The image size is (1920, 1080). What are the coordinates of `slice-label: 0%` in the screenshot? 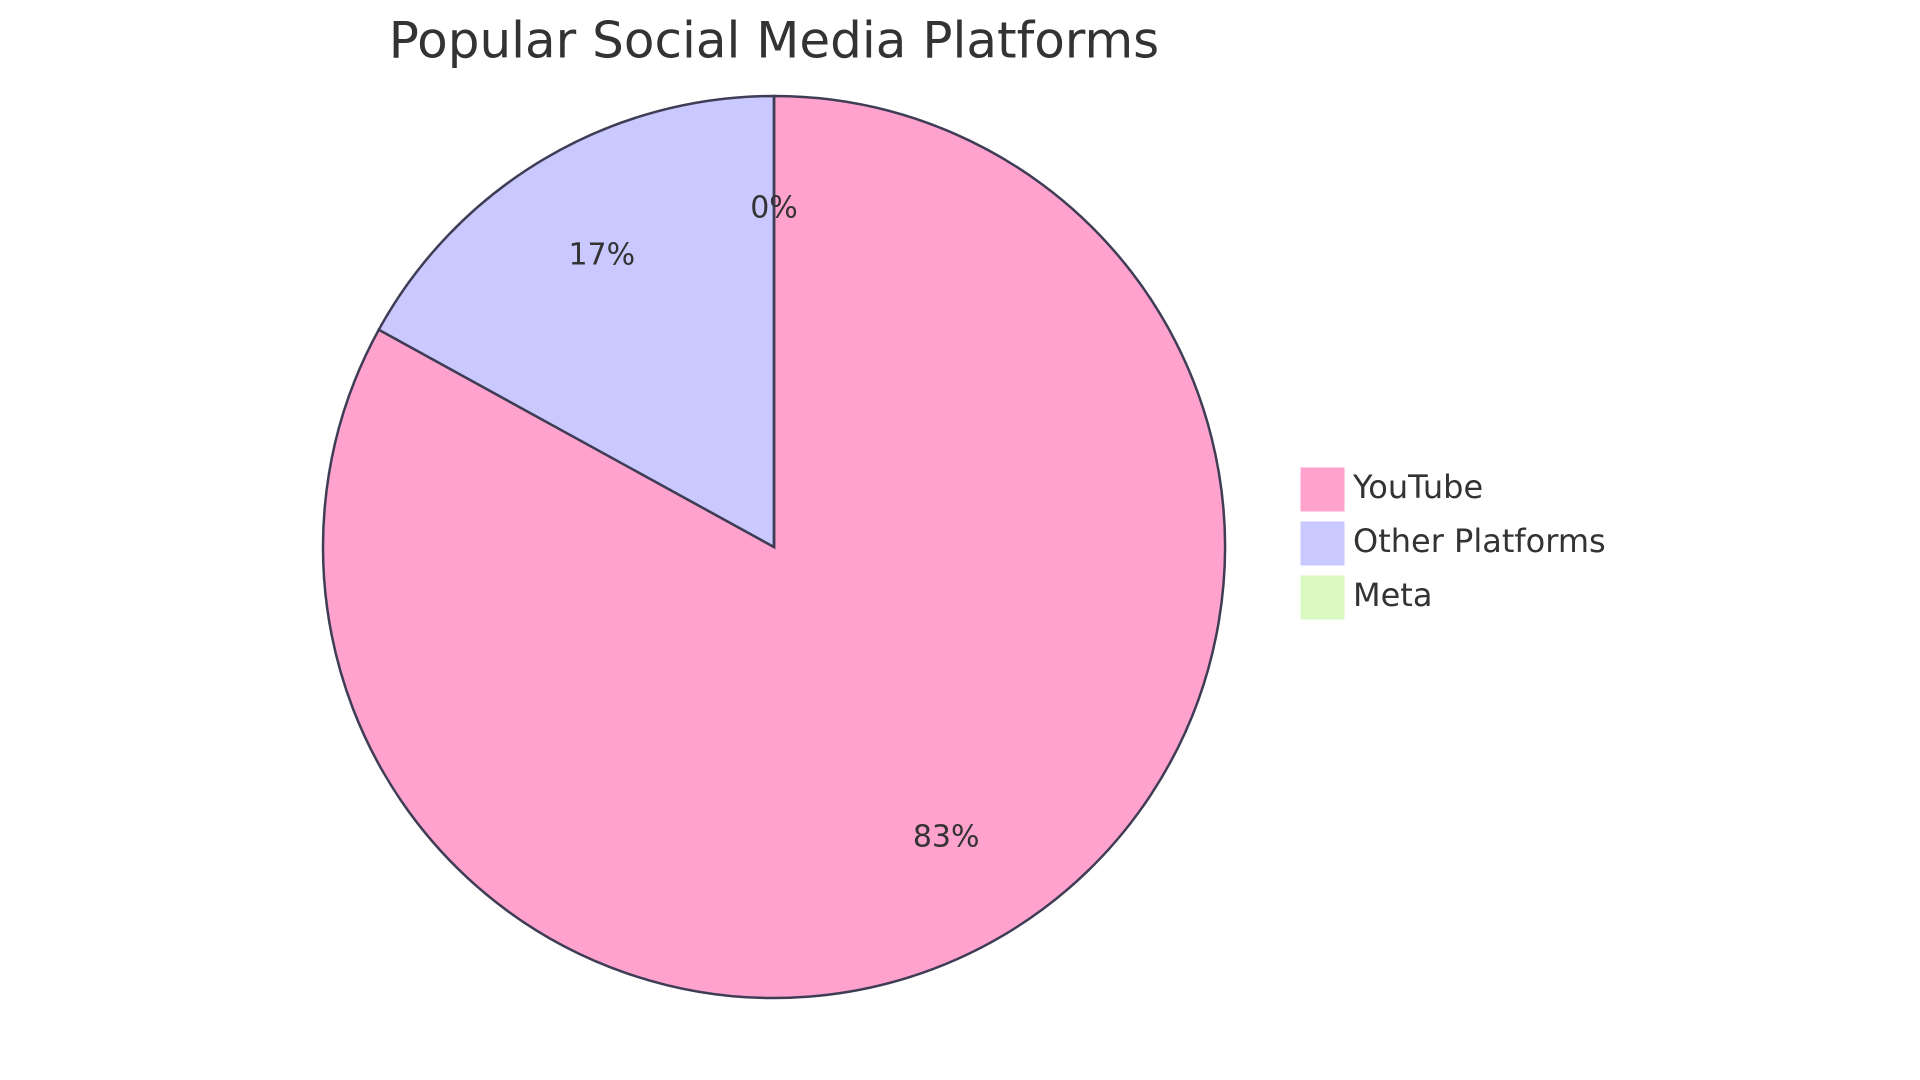 It's located at (774, 207).